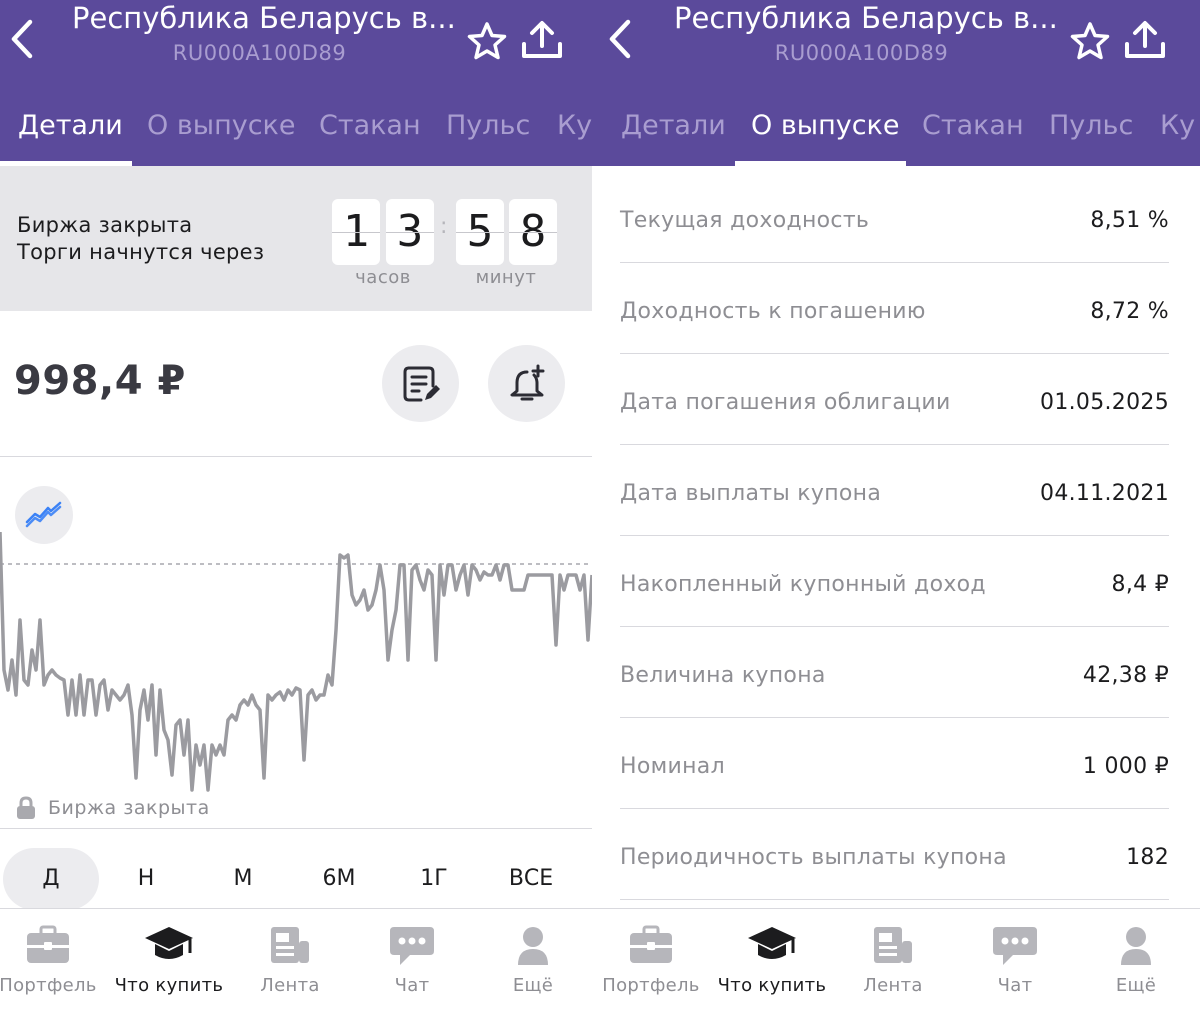  I want to click on minutes-digit-1: 5, so click(480, 232).